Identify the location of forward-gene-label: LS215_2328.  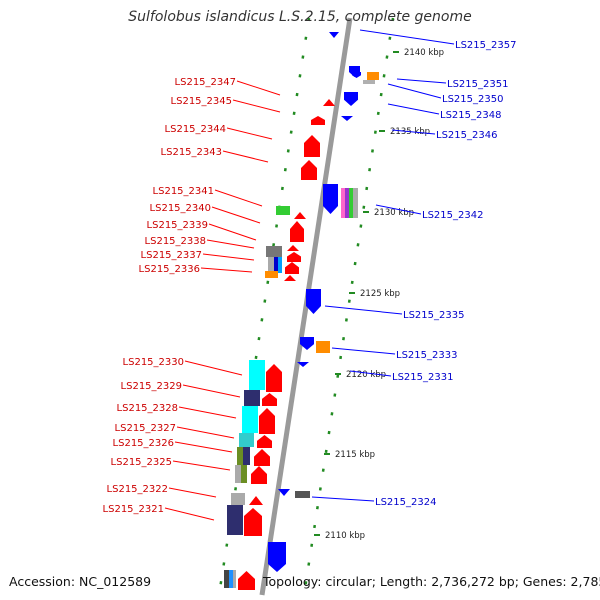
(147, 408).